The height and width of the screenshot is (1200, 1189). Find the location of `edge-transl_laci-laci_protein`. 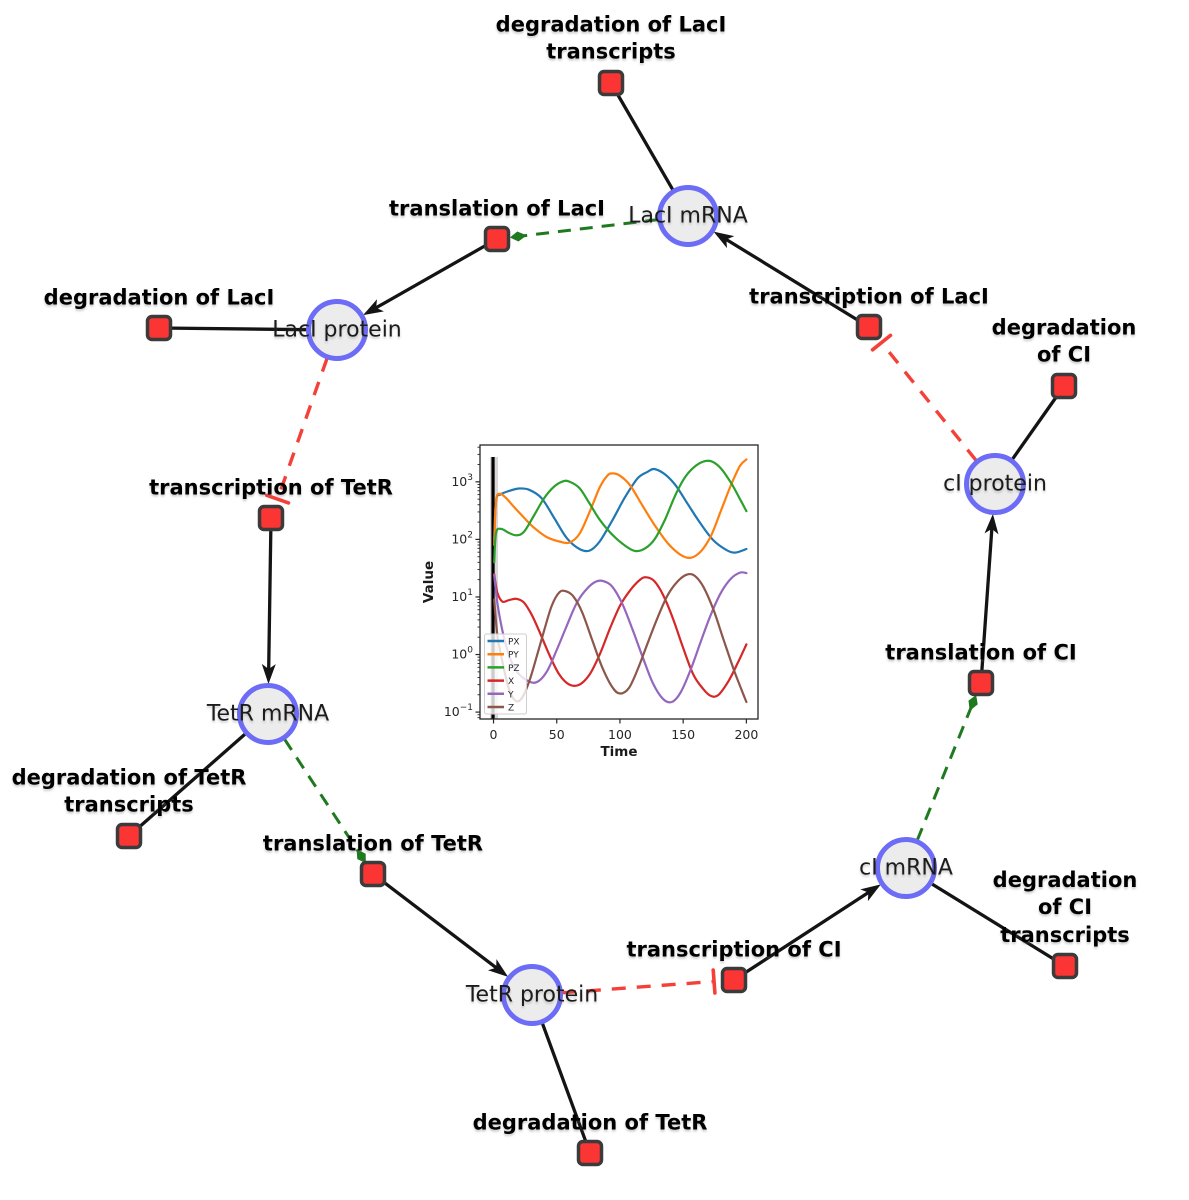

edge-transl_laci-laci_protein is located at coordinates (431, 276).